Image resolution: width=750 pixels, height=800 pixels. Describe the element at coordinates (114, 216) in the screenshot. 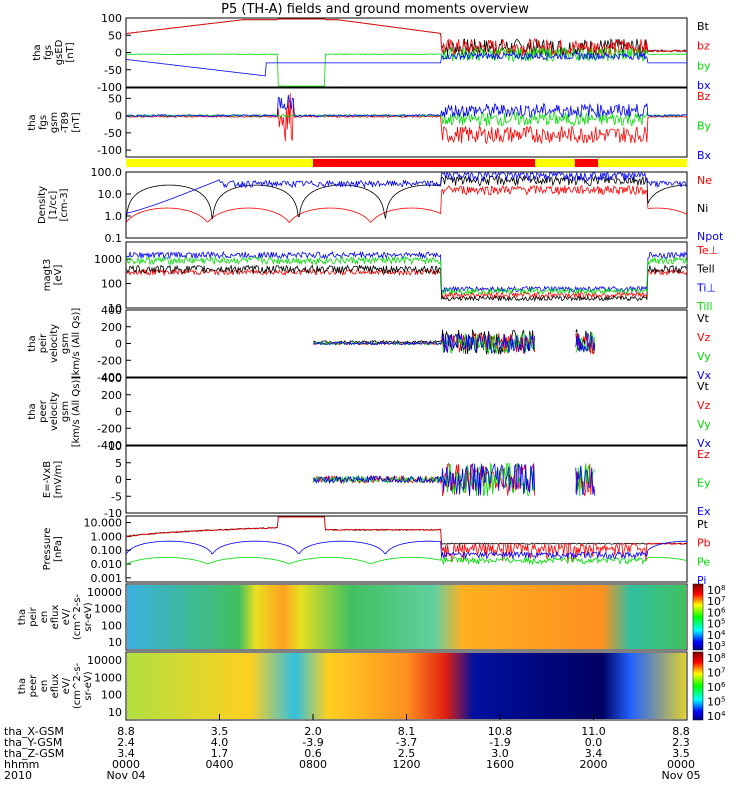

I see `y-tick-label: 1.0` at that location.